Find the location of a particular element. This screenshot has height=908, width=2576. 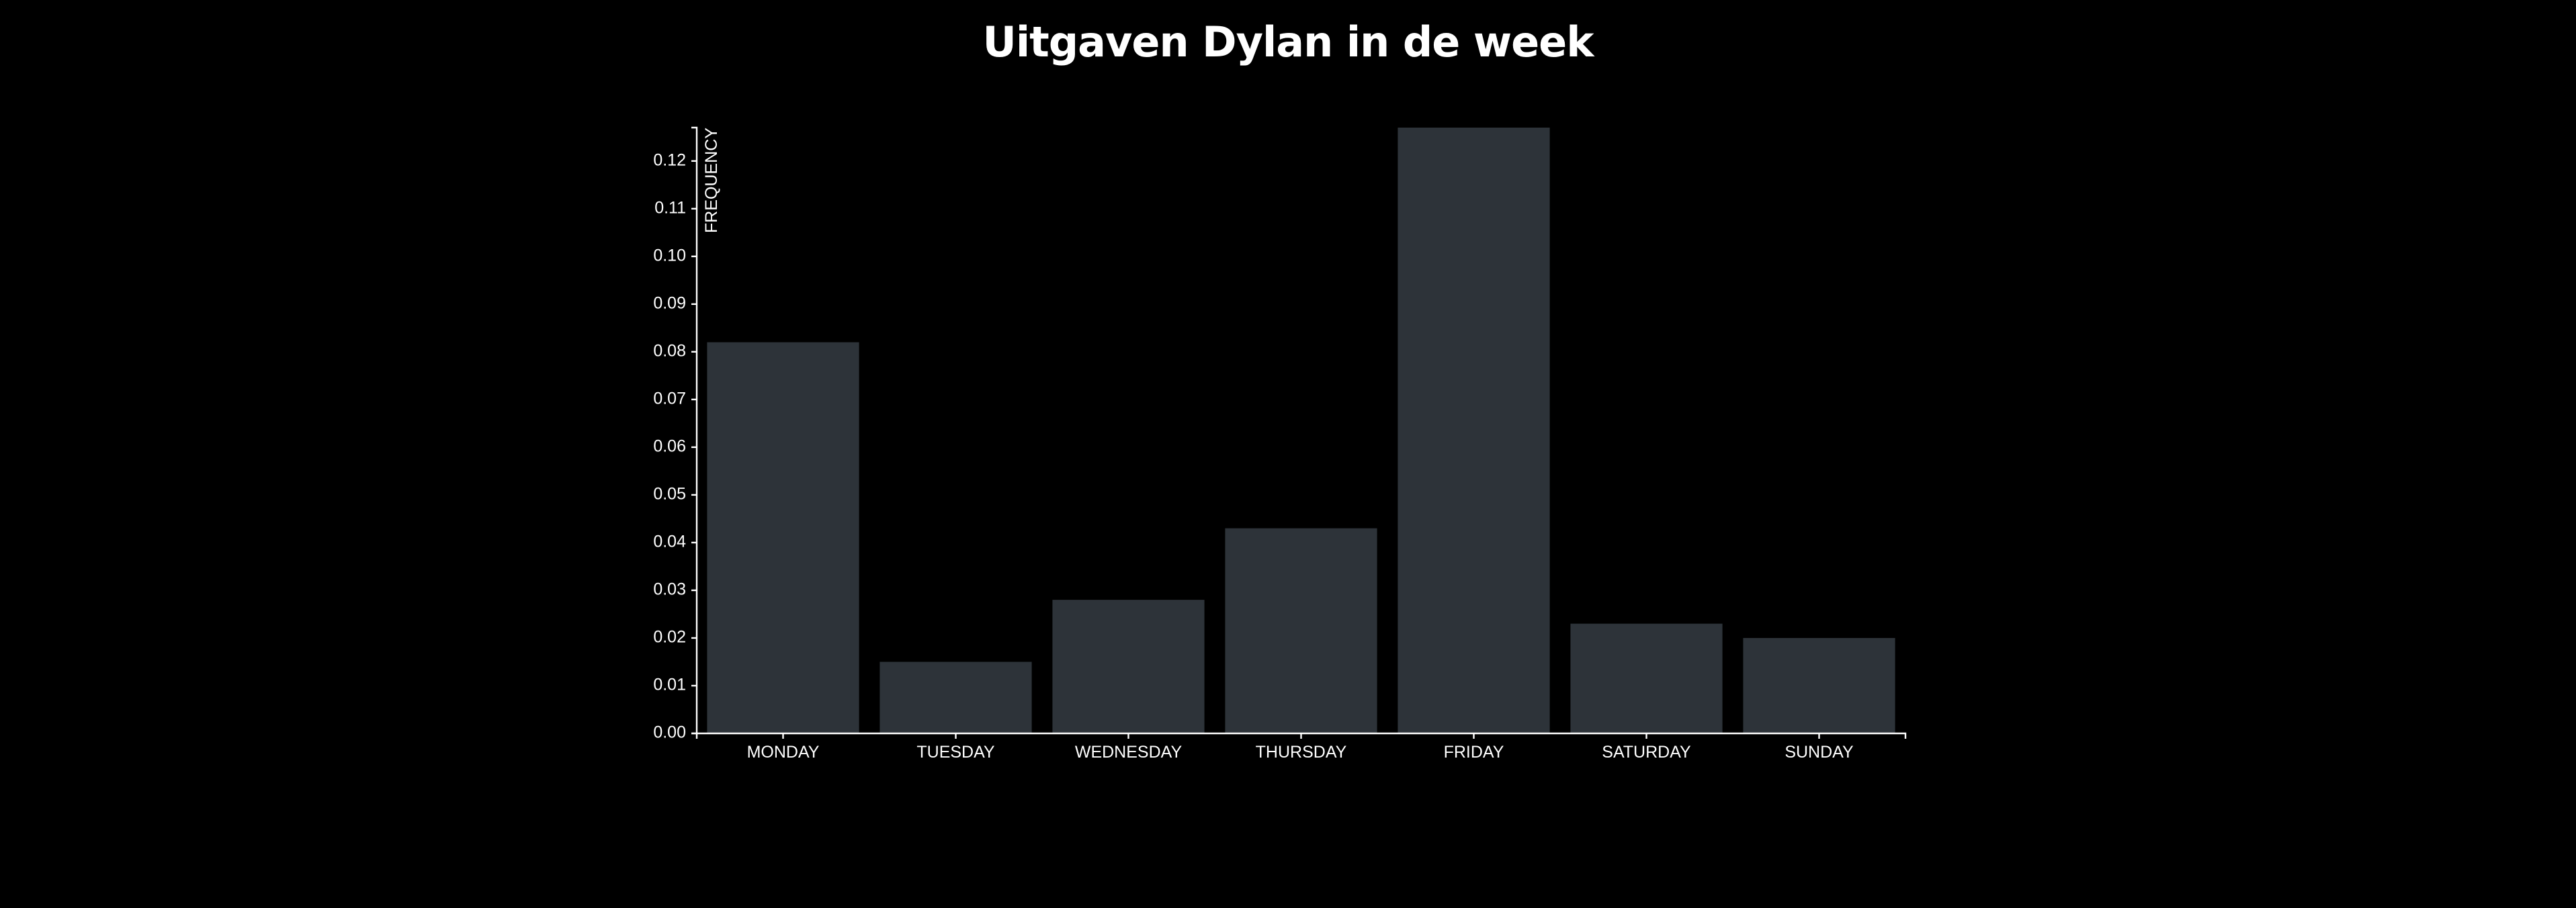

bar-monday is located at coordinates (783, 537).